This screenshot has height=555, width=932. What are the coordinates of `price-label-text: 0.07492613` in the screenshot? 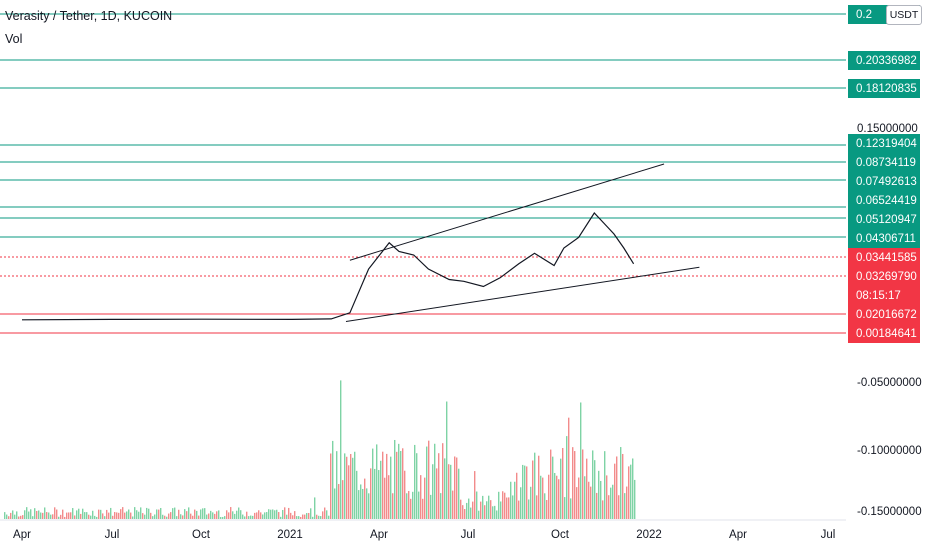 It's located at (886, 182).